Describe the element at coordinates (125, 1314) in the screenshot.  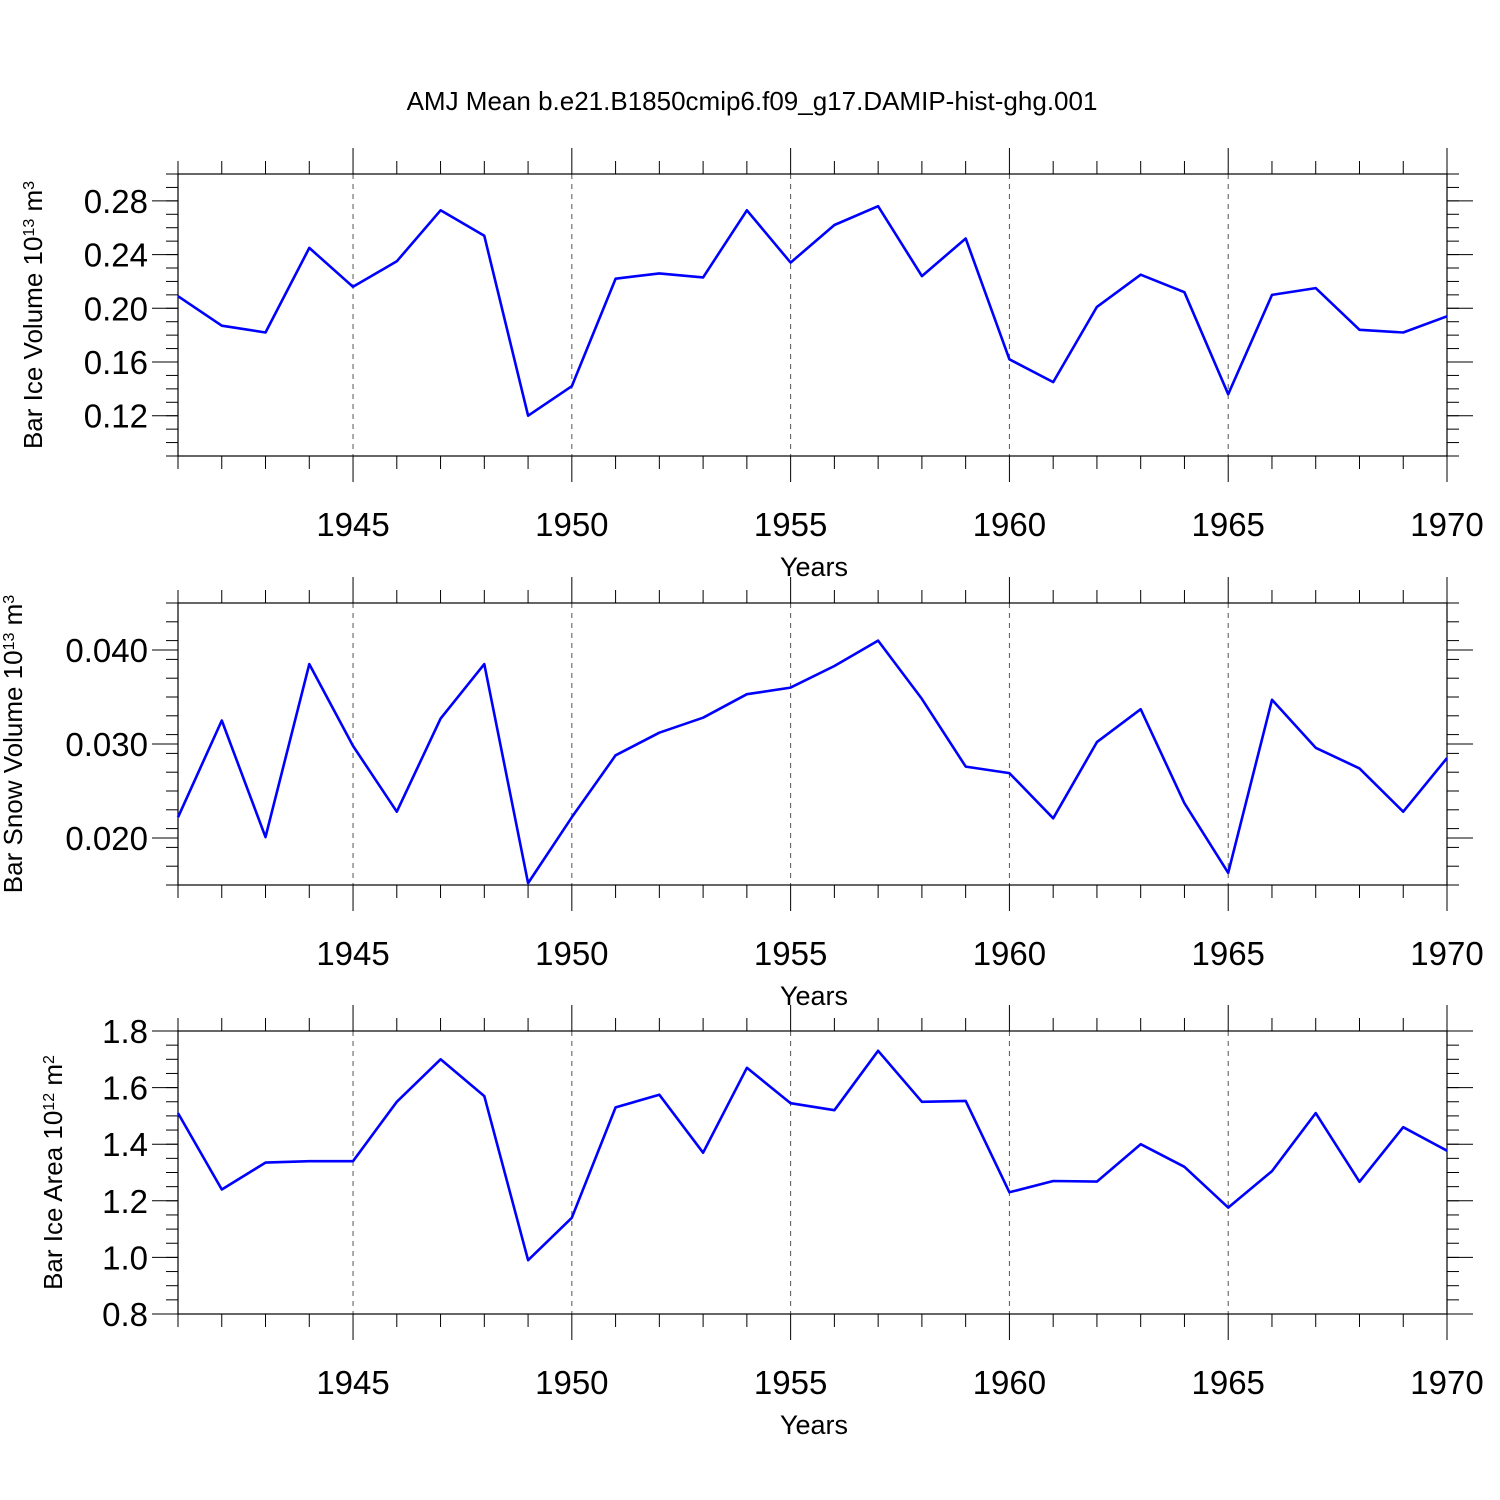
I see `y-tick-label: 0.8` at that location.